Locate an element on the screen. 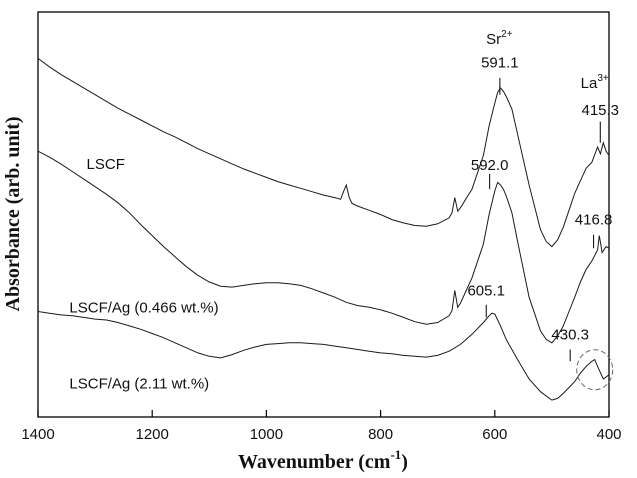  x-axis-title: Wavenumber (cm-1) is located at coordinates (323, 460).